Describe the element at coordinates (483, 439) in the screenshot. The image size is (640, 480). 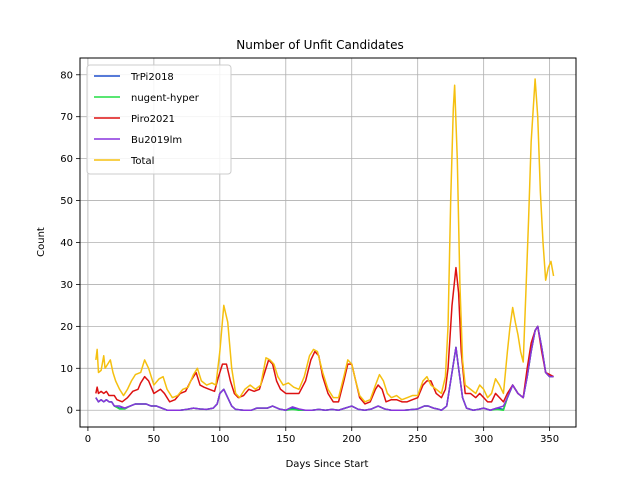
I see `x-tick-label: 300` at that location.